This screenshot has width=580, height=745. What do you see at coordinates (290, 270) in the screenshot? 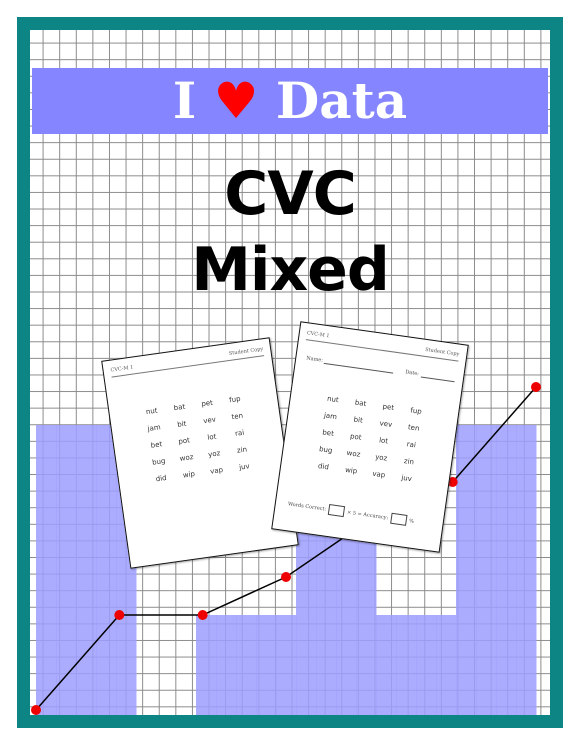
I see `title-line-2: Mixed` at bounding box center [290, 270].